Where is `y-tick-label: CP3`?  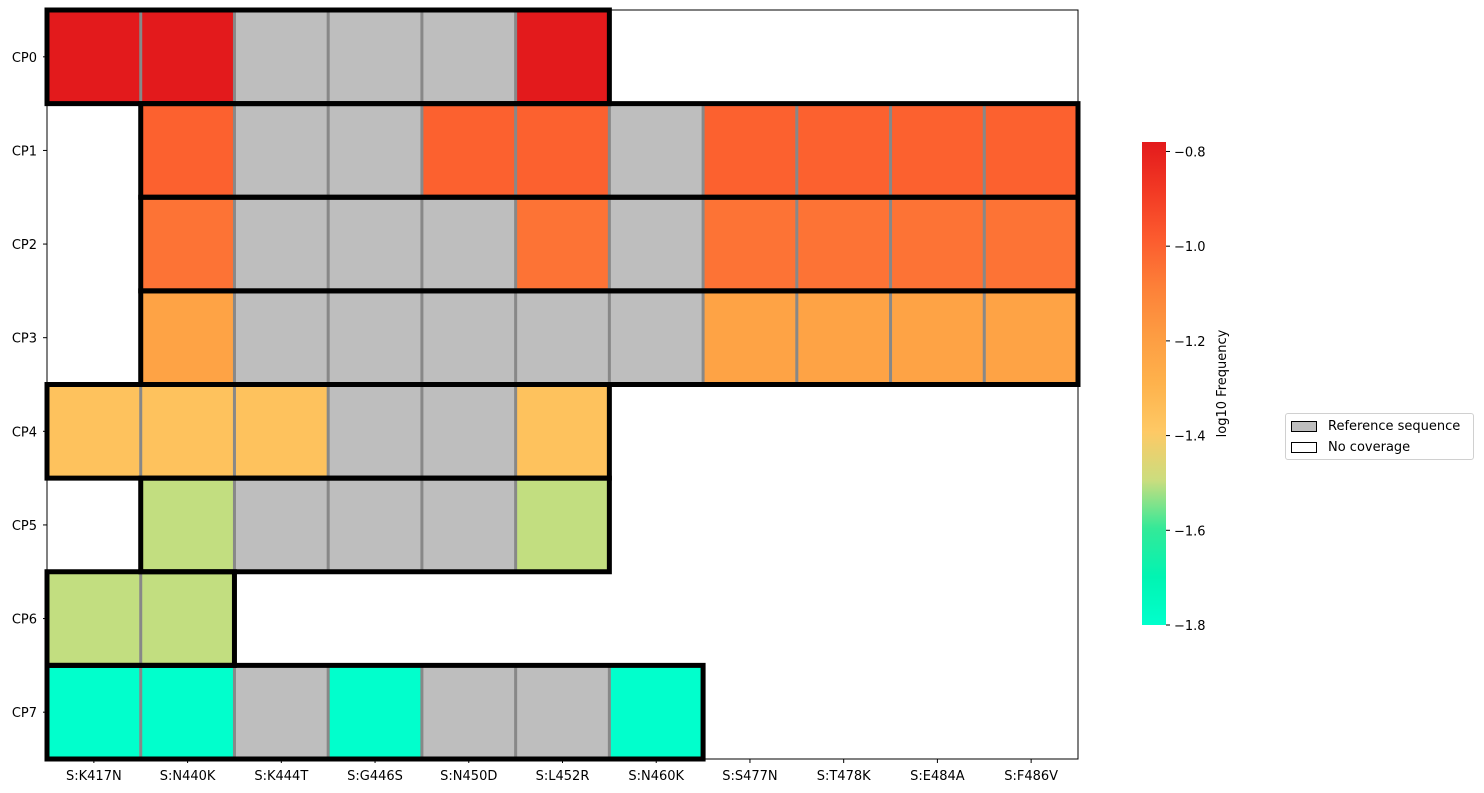 y-tick-label: CP3 is located at coordinates (24, 339).